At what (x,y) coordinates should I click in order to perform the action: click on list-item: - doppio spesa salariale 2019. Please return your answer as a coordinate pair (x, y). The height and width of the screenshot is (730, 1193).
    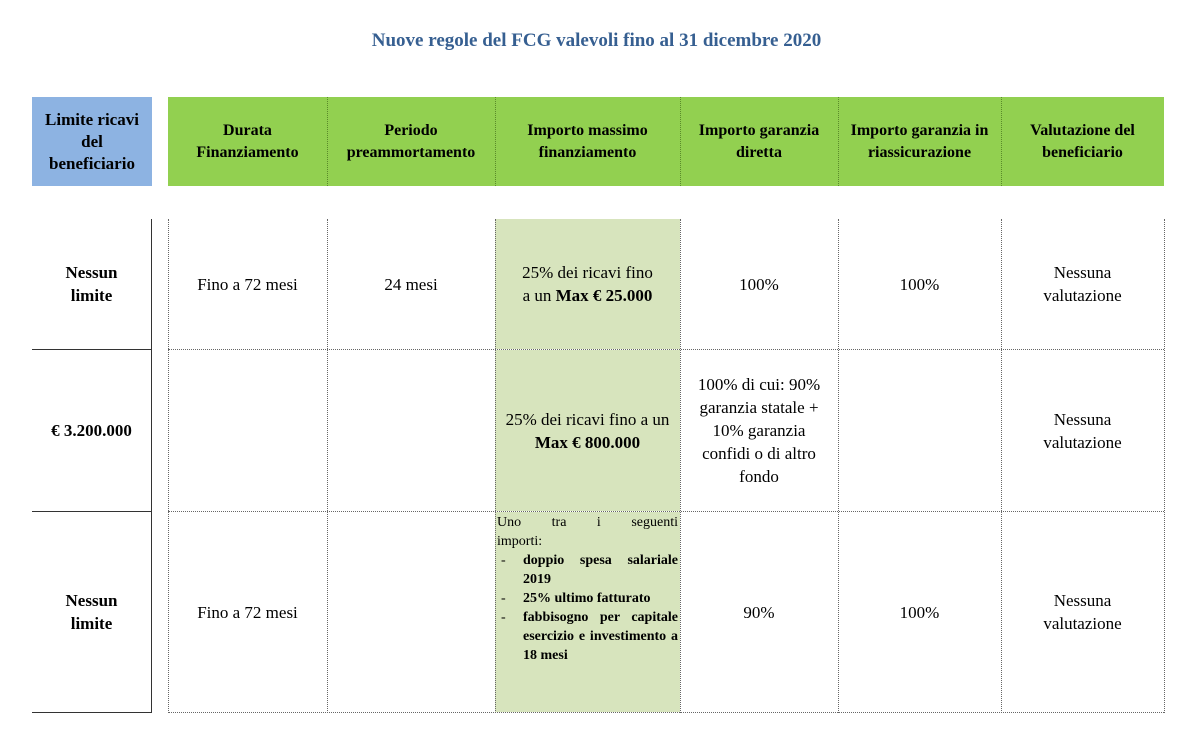
    Looking at the image, I should click on (587, 570).